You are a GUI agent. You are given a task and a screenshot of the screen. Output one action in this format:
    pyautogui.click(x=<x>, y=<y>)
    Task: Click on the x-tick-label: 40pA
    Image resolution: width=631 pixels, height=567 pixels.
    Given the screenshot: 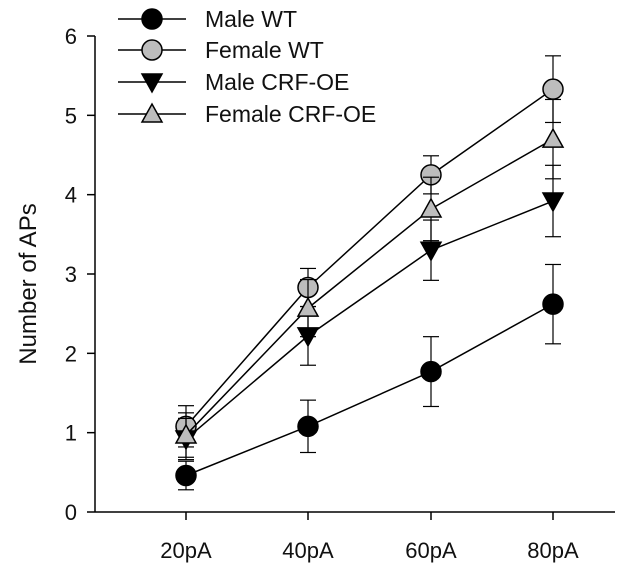 What is the action you would take?
    pyautogui.click(x=308, y=550)
    